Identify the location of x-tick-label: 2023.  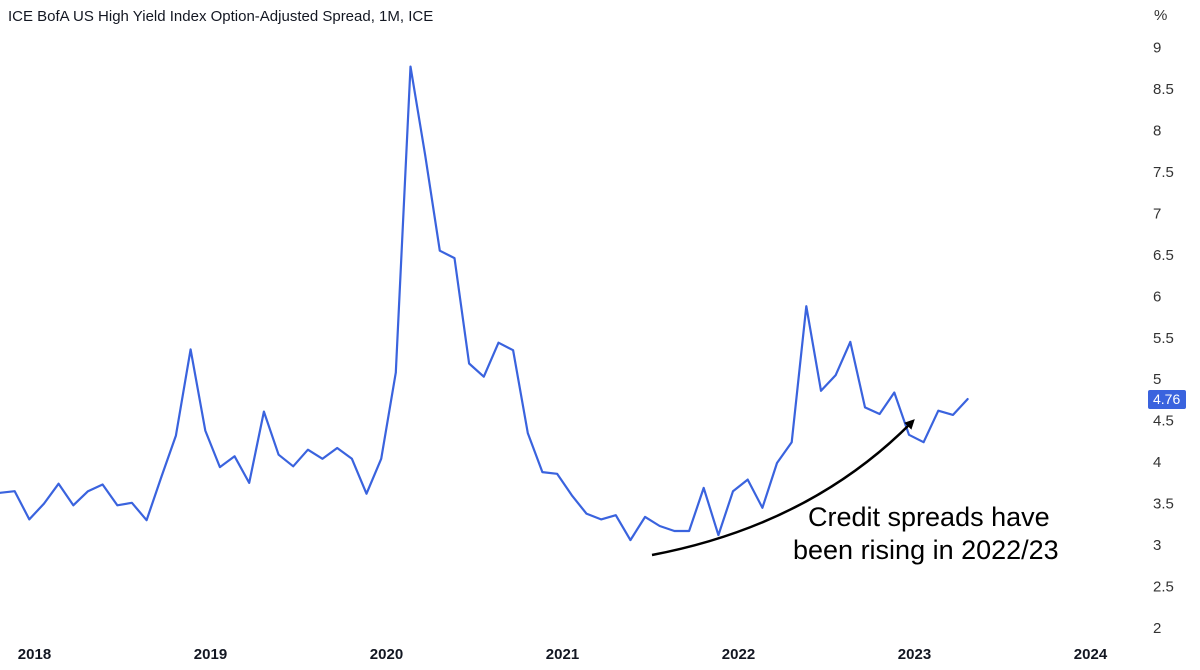
(914, 654).